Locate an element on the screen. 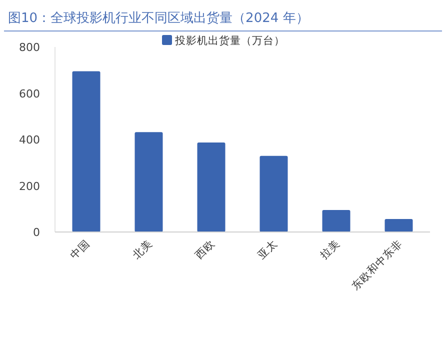 The height and width of the screenshot is (339, 446). chart-title: 图10：全球投影机行业不同区域出货量（2024 年） is located at coordinates (158, 18).